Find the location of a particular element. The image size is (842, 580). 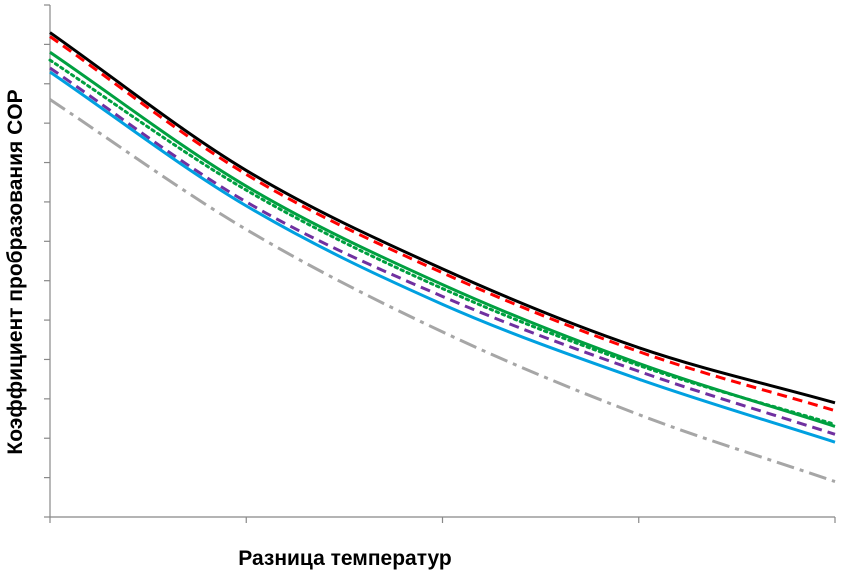

y-axis-title: Коэффициент пробразования COP is located at coordinates (15, 271).